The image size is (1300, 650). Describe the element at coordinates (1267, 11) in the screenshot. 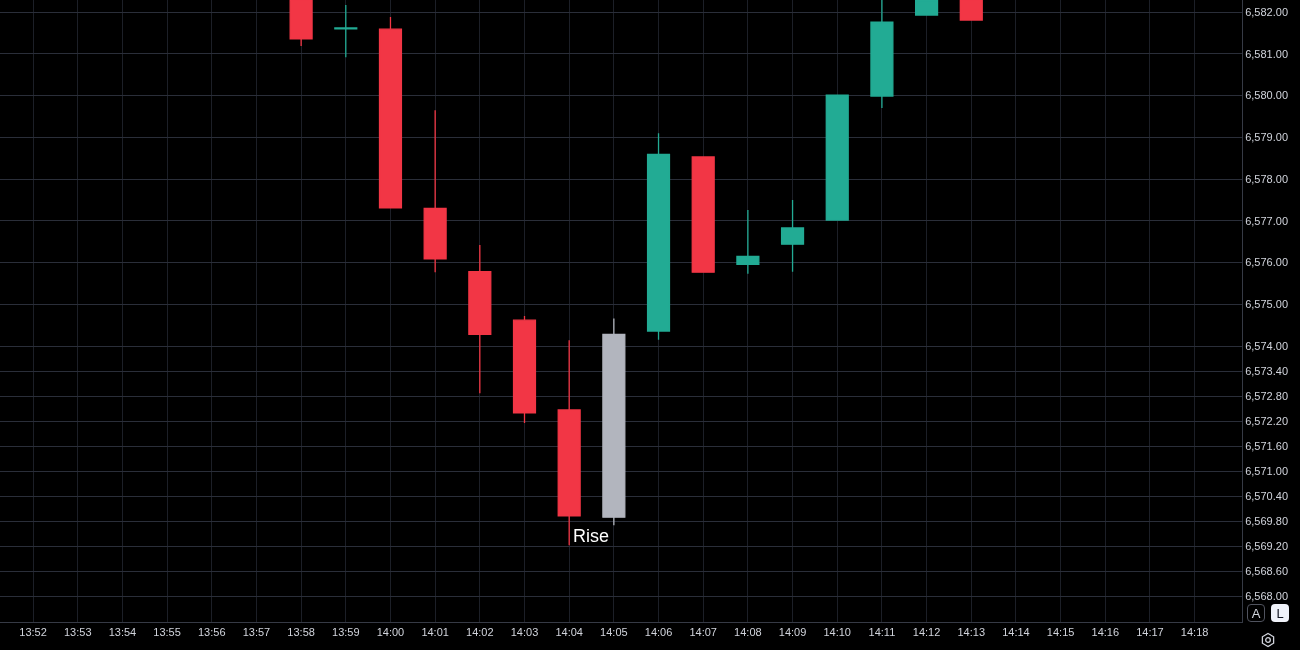

I see `y-tick-label: 6,582.00` at that location.